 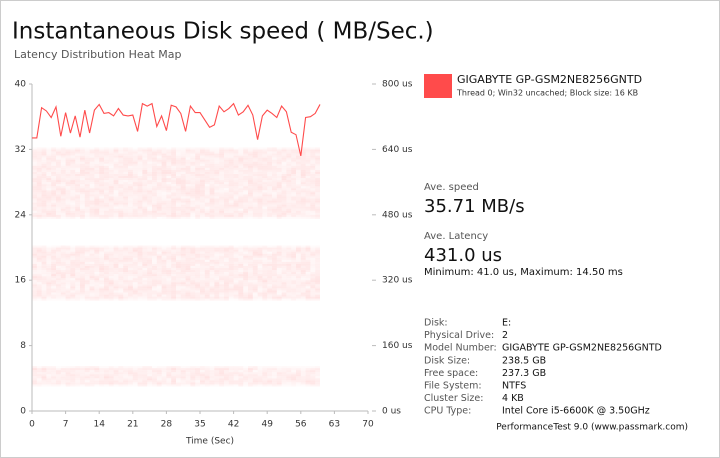 What do you see at coordinates (391, 412) in the screenshot?
I see `y2-tick-label: 0 us` at bounding box center [391, 412].